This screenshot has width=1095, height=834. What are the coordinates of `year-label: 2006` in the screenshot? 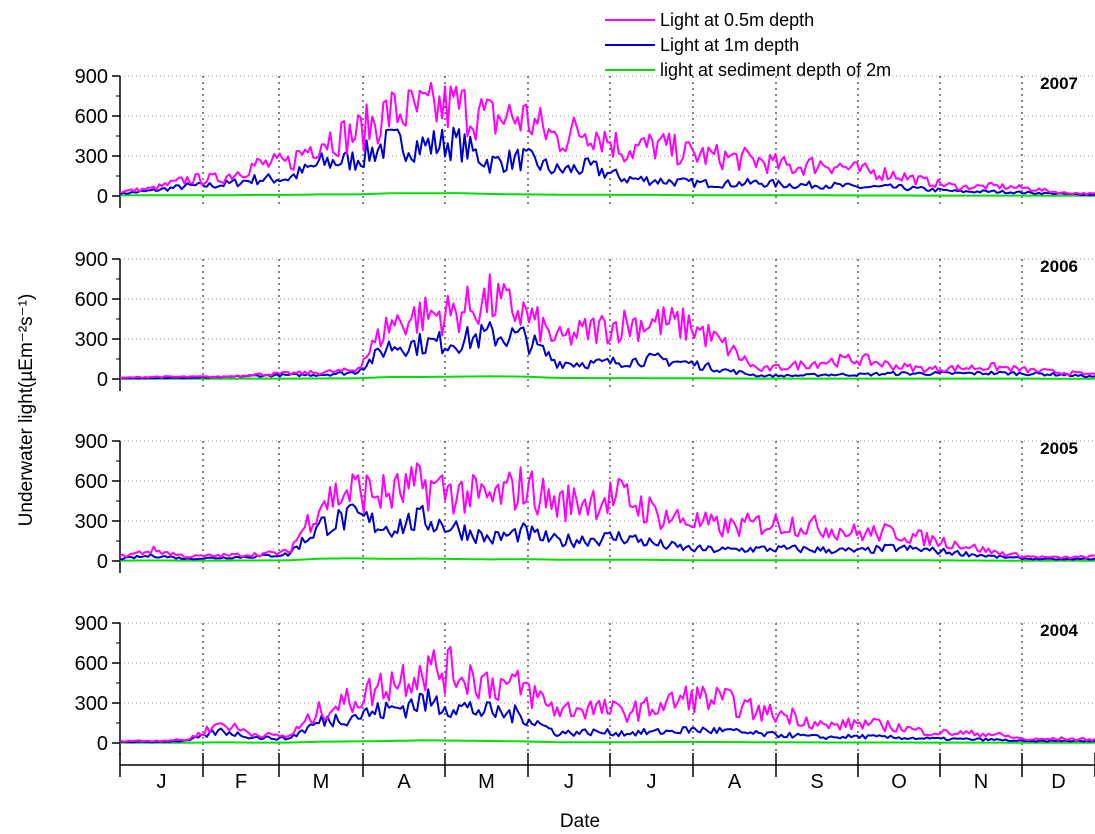 It's located at (1059, 266).